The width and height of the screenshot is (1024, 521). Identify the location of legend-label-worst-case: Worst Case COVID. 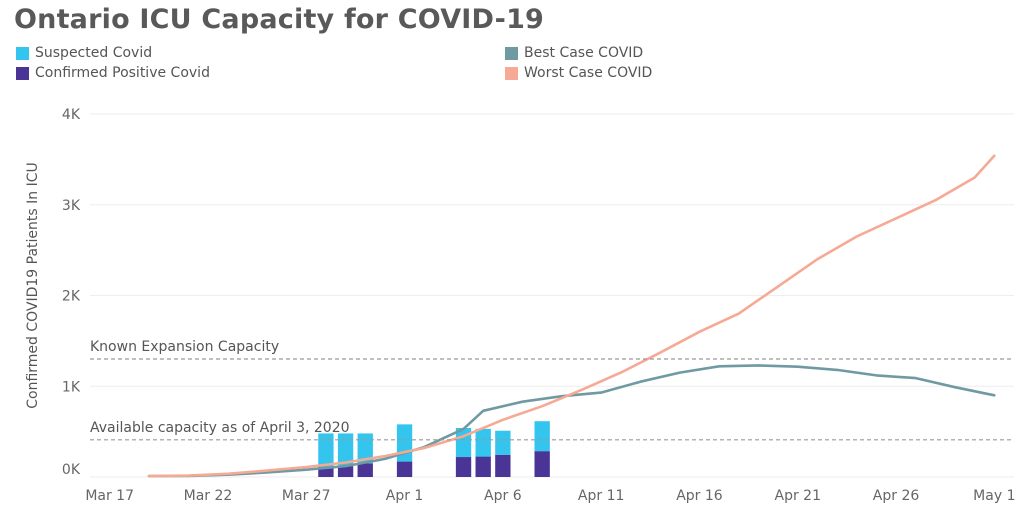
(588, 73).